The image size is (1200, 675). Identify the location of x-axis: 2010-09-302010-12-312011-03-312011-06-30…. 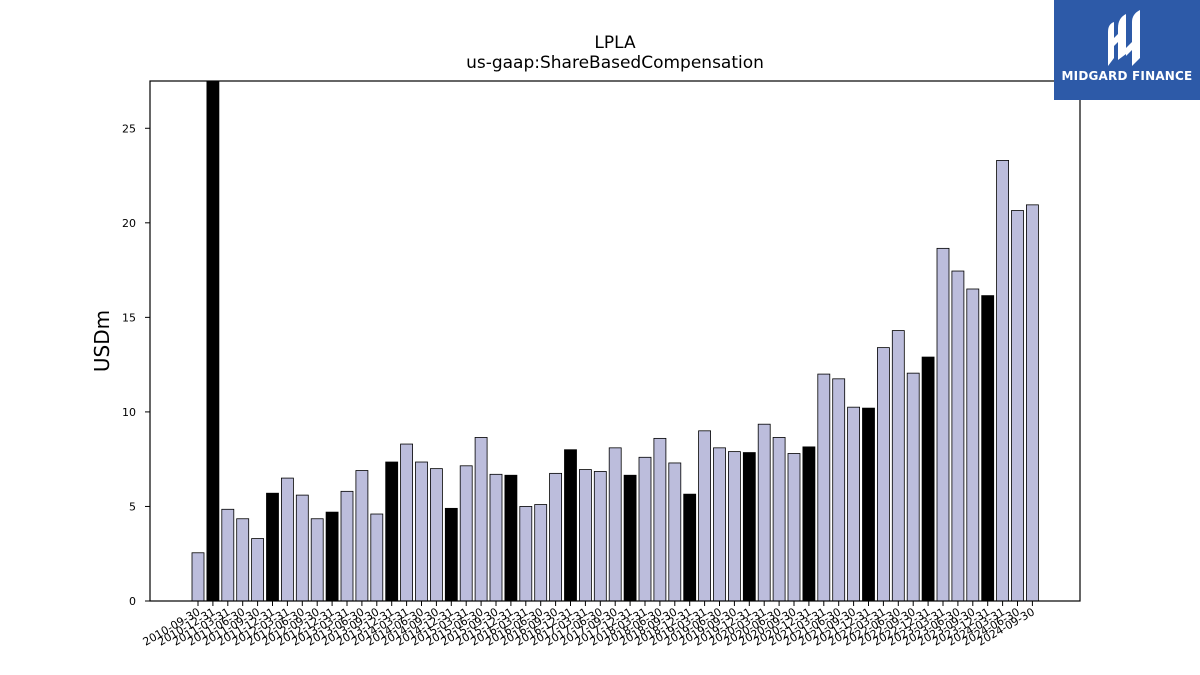
(589, 625).